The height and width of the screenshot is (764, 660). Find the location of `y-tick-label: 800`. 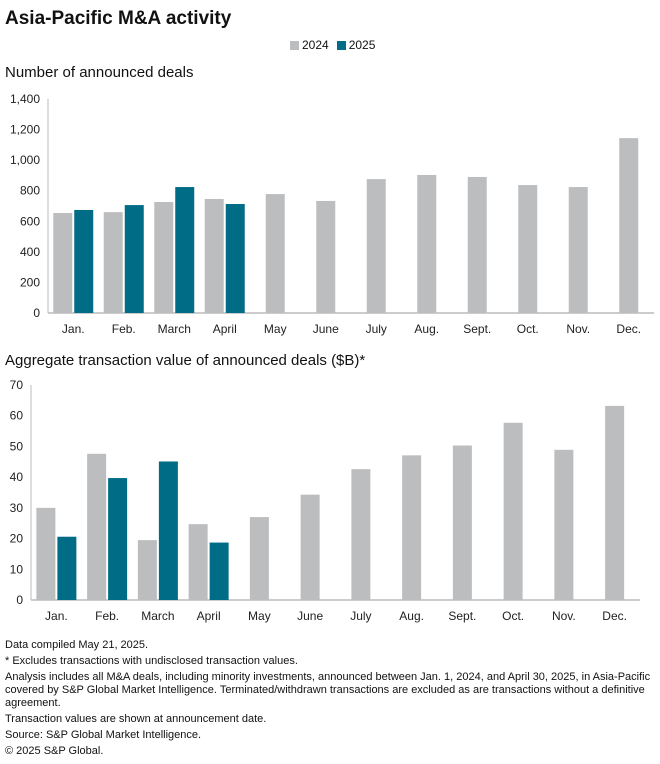

y-tick-label: 800 is located at coordinates (30, 191).